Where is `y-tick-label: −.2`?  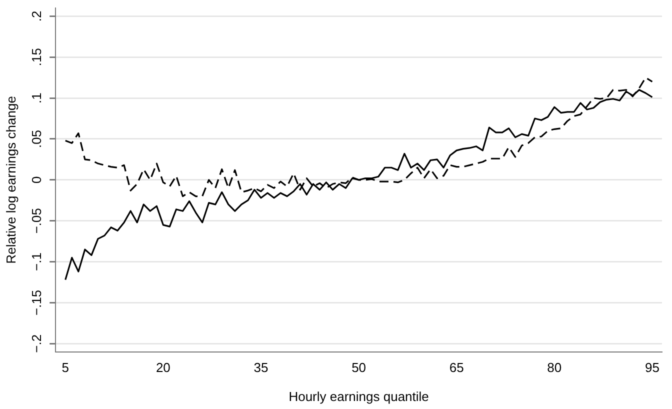
y-tick-label: −.2 is located at coordinates (36, 343).